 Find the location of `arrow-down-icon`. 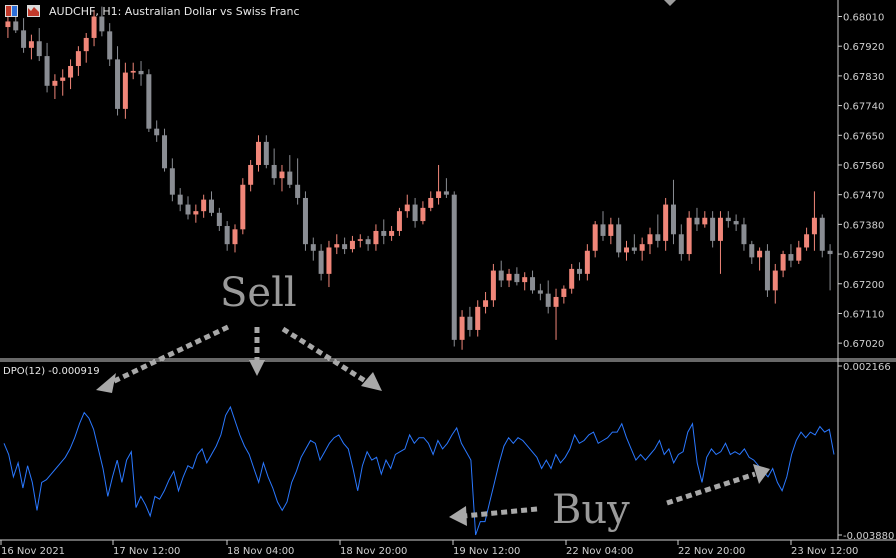

arrow-down-icon is located at coordinates (670, 3).